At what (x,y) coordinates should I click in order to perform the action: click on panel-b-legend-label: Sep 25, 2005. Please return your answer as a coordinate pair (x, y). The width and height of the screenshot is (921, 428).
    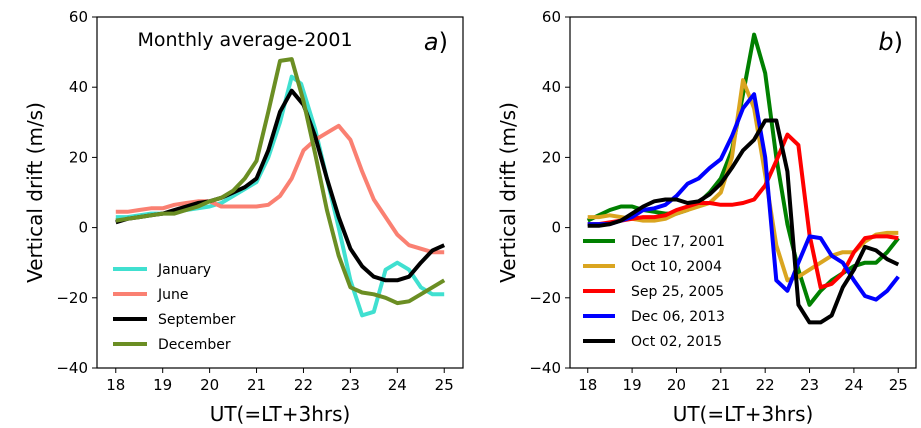
    Looking at the image, I should click on (677, 292).